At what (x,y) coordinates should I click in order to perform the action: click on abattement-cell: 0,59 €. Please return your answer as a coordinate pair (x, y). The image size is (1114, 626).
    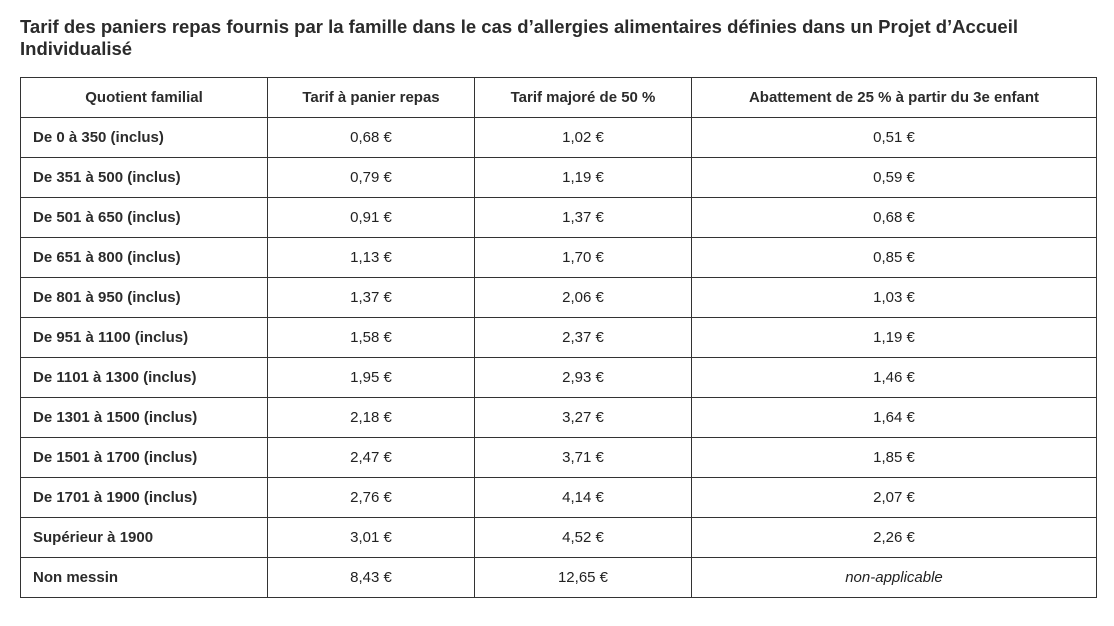
    Looking at the image, I should click on (894, 177).